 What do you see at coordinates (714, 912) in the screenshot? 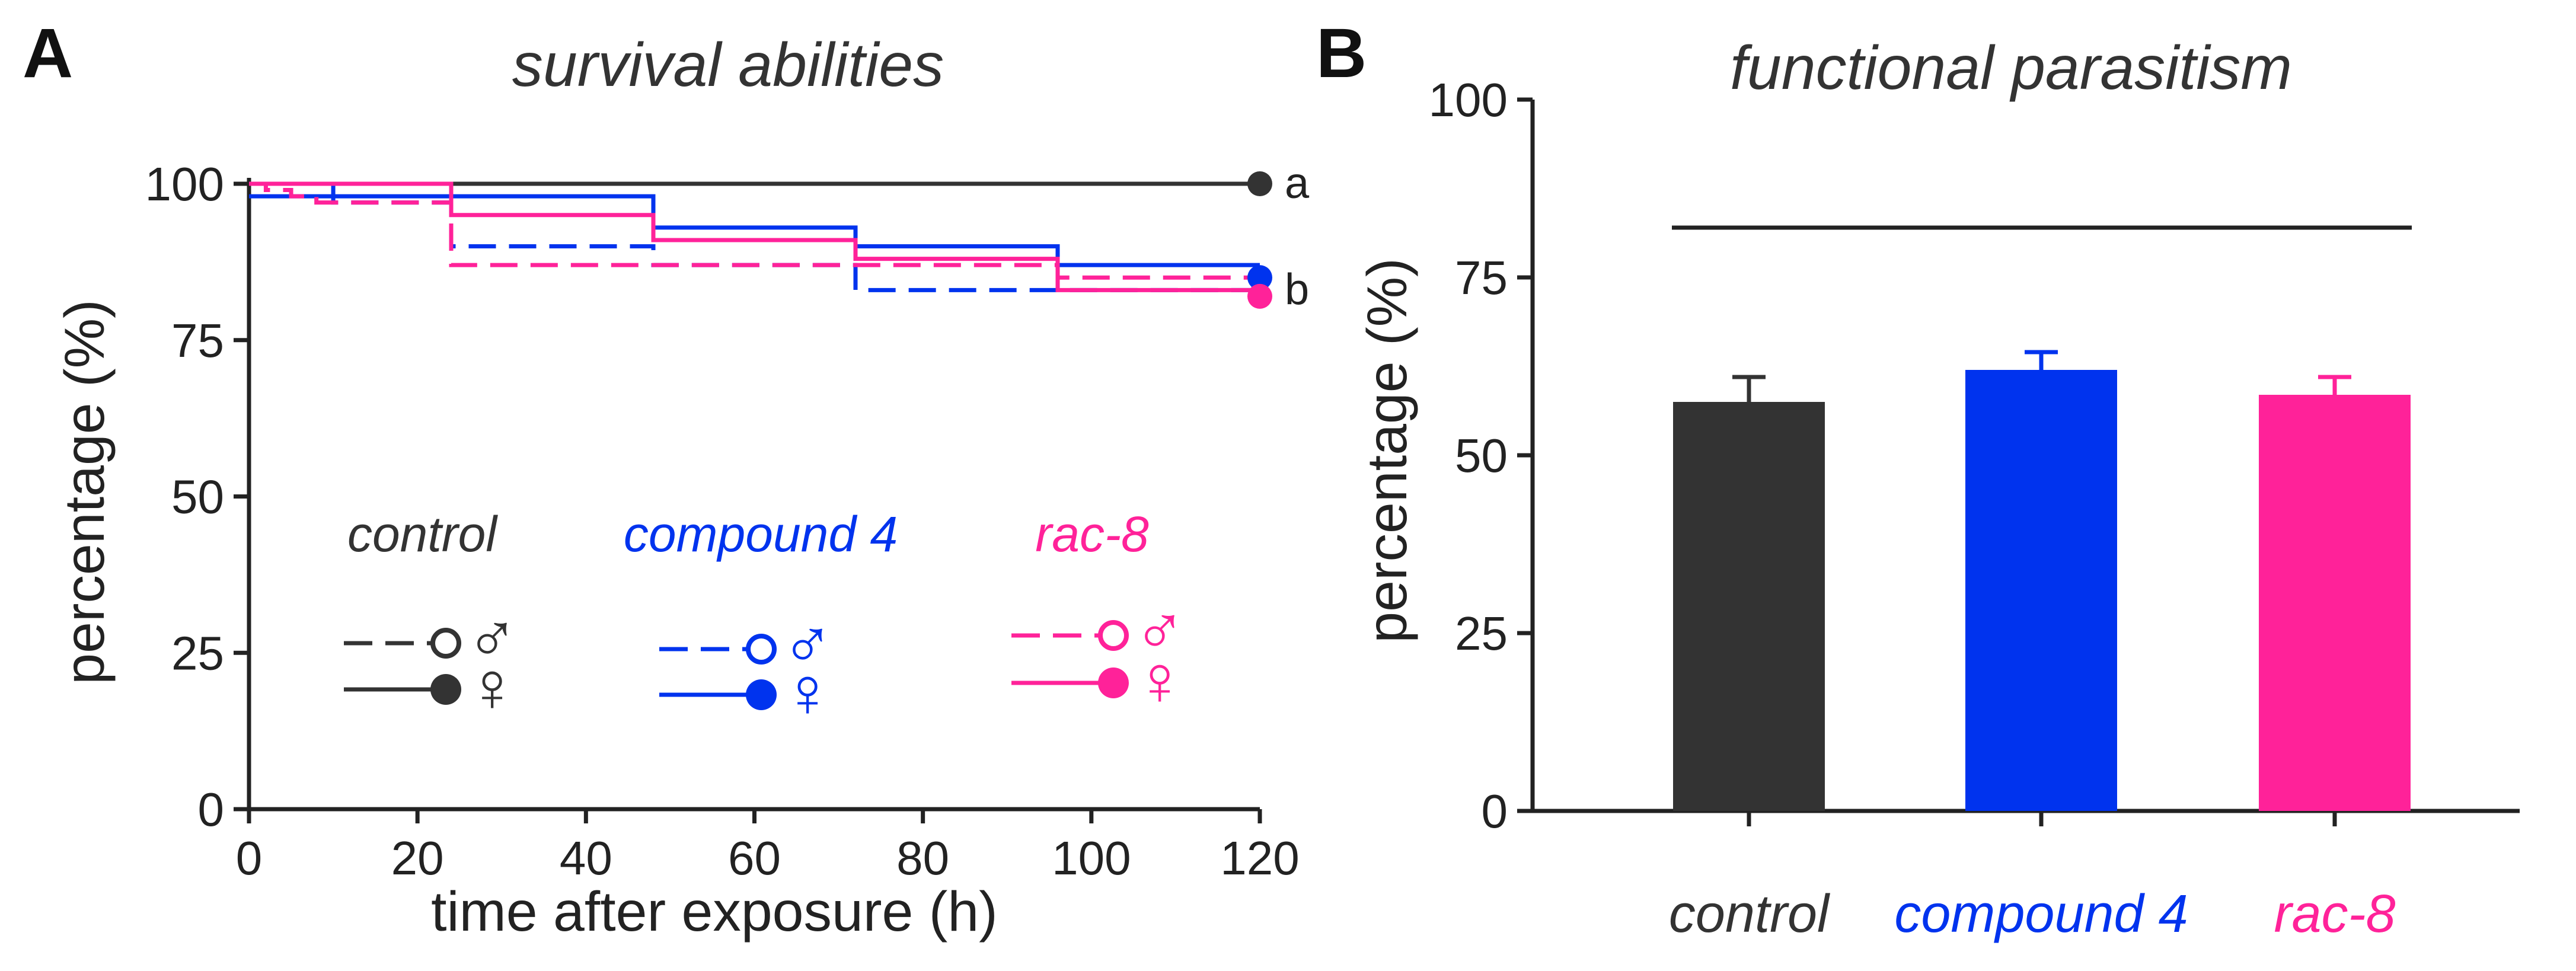
I see `x-axis-label: time after exposure (h)` at bounding box center [714, 912].